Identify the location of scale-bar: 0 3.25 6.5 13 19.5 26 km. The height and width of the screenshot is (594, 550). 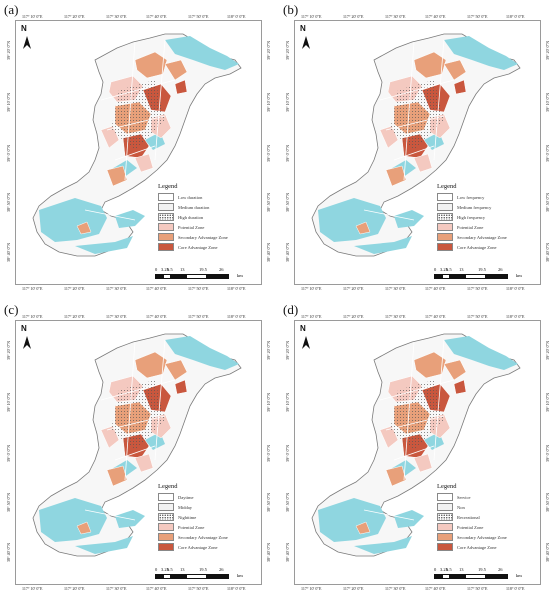
(478, 573).